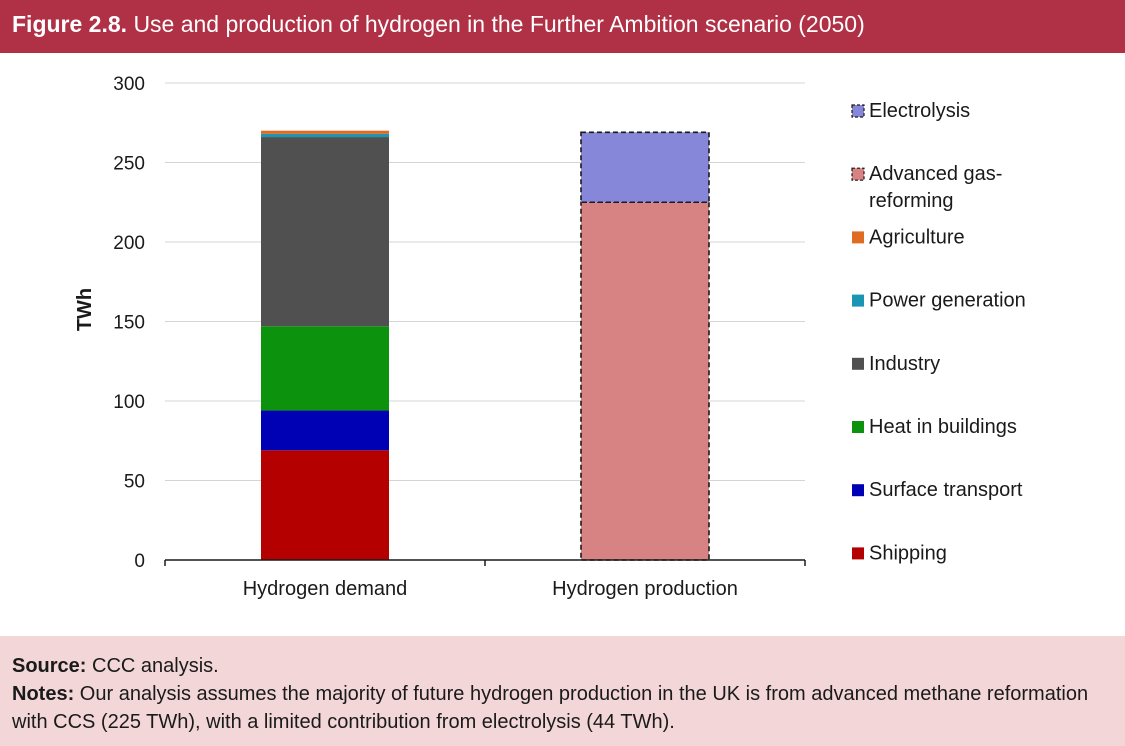 Image resolution: width=1125 pixels, height=746 pixels. I want to click on bar-segment-hydrogen-demand-heat-in-buildings, so click(325, 368).